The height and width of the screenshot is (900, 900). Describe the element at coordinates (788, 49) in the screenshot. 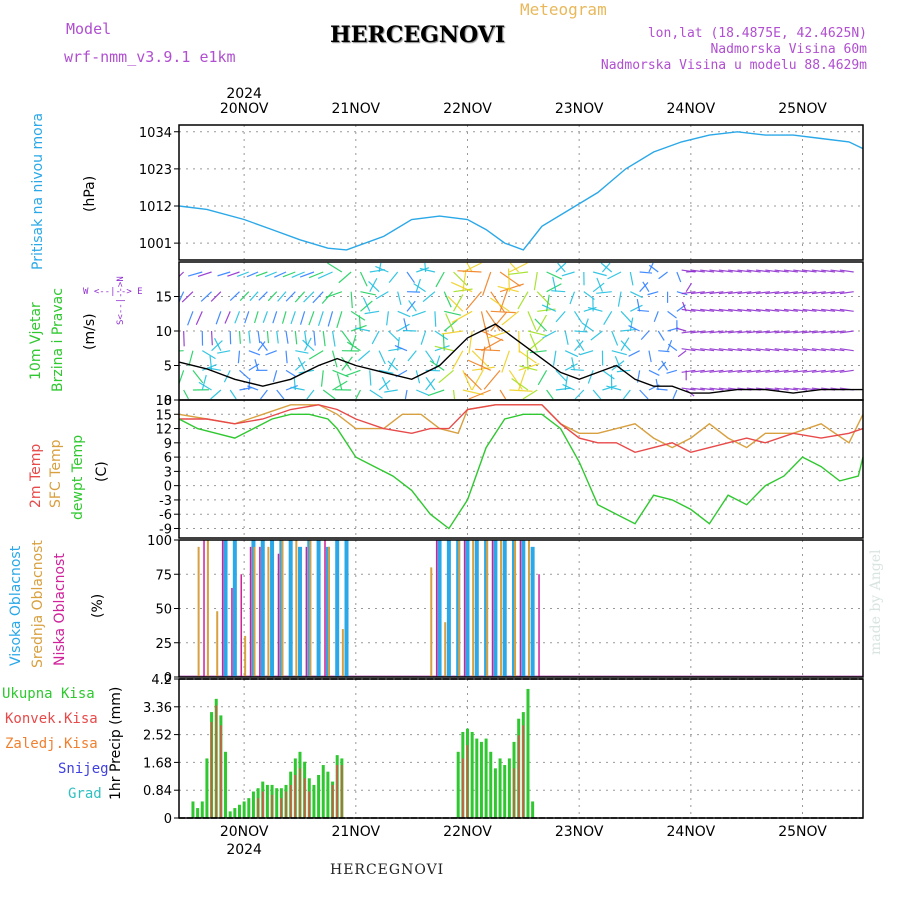

I see `altitude-label: Nadmorska Visina 60m` at that location.